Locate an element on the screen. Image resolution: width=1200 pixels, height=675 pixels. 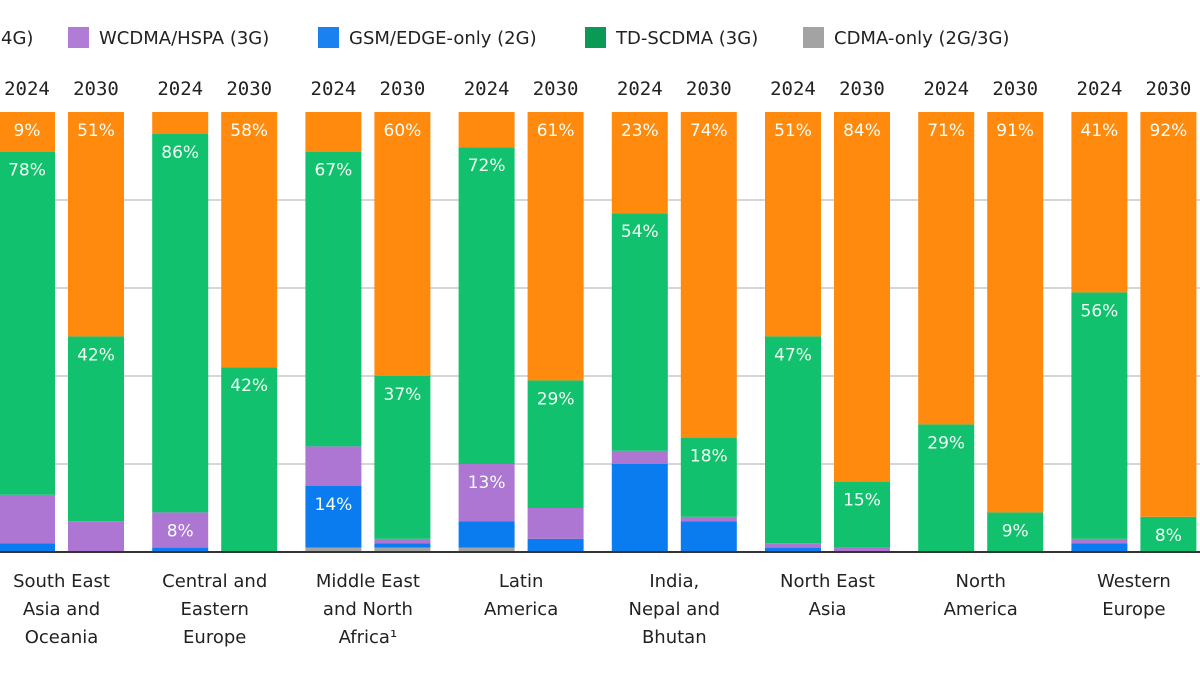
category-label: Western is located at coordinates (1134, 581).